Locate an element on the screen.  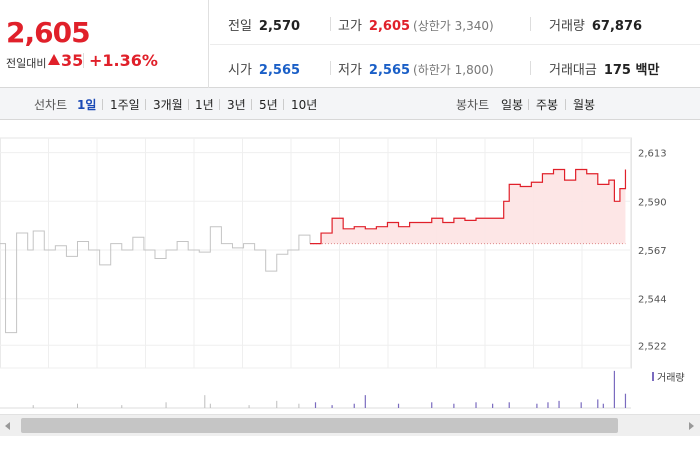
y-tick-label: 2,590 is located at coordinates (652, 202).